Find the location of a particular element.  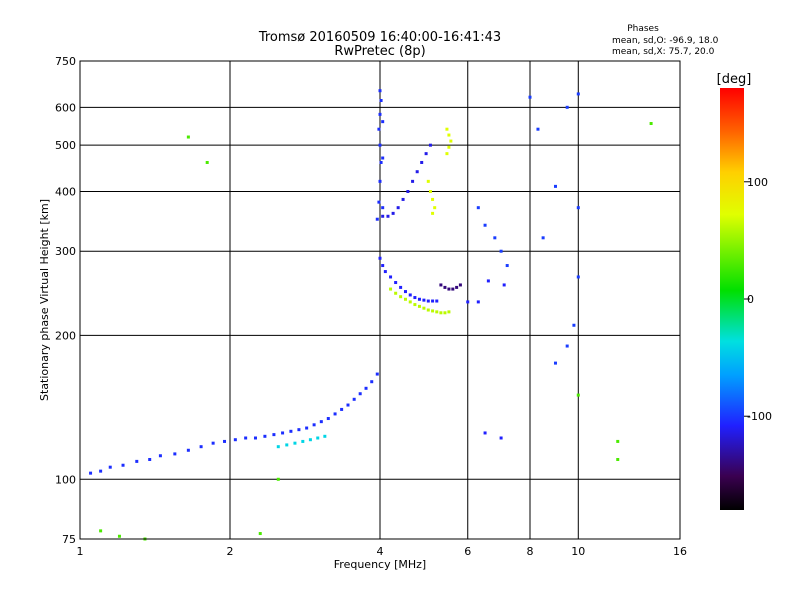

chart-title-line1: Tromsø 20160509 16:40:00-16:41:43 is located at coordinates (379, 37).